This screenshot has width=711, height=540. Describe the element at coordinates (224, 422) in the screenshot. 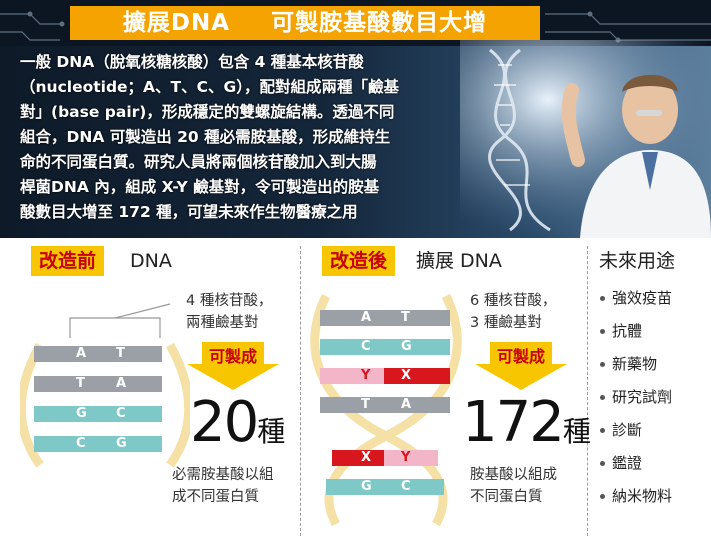

I see `before-count-number: 20` at that location.